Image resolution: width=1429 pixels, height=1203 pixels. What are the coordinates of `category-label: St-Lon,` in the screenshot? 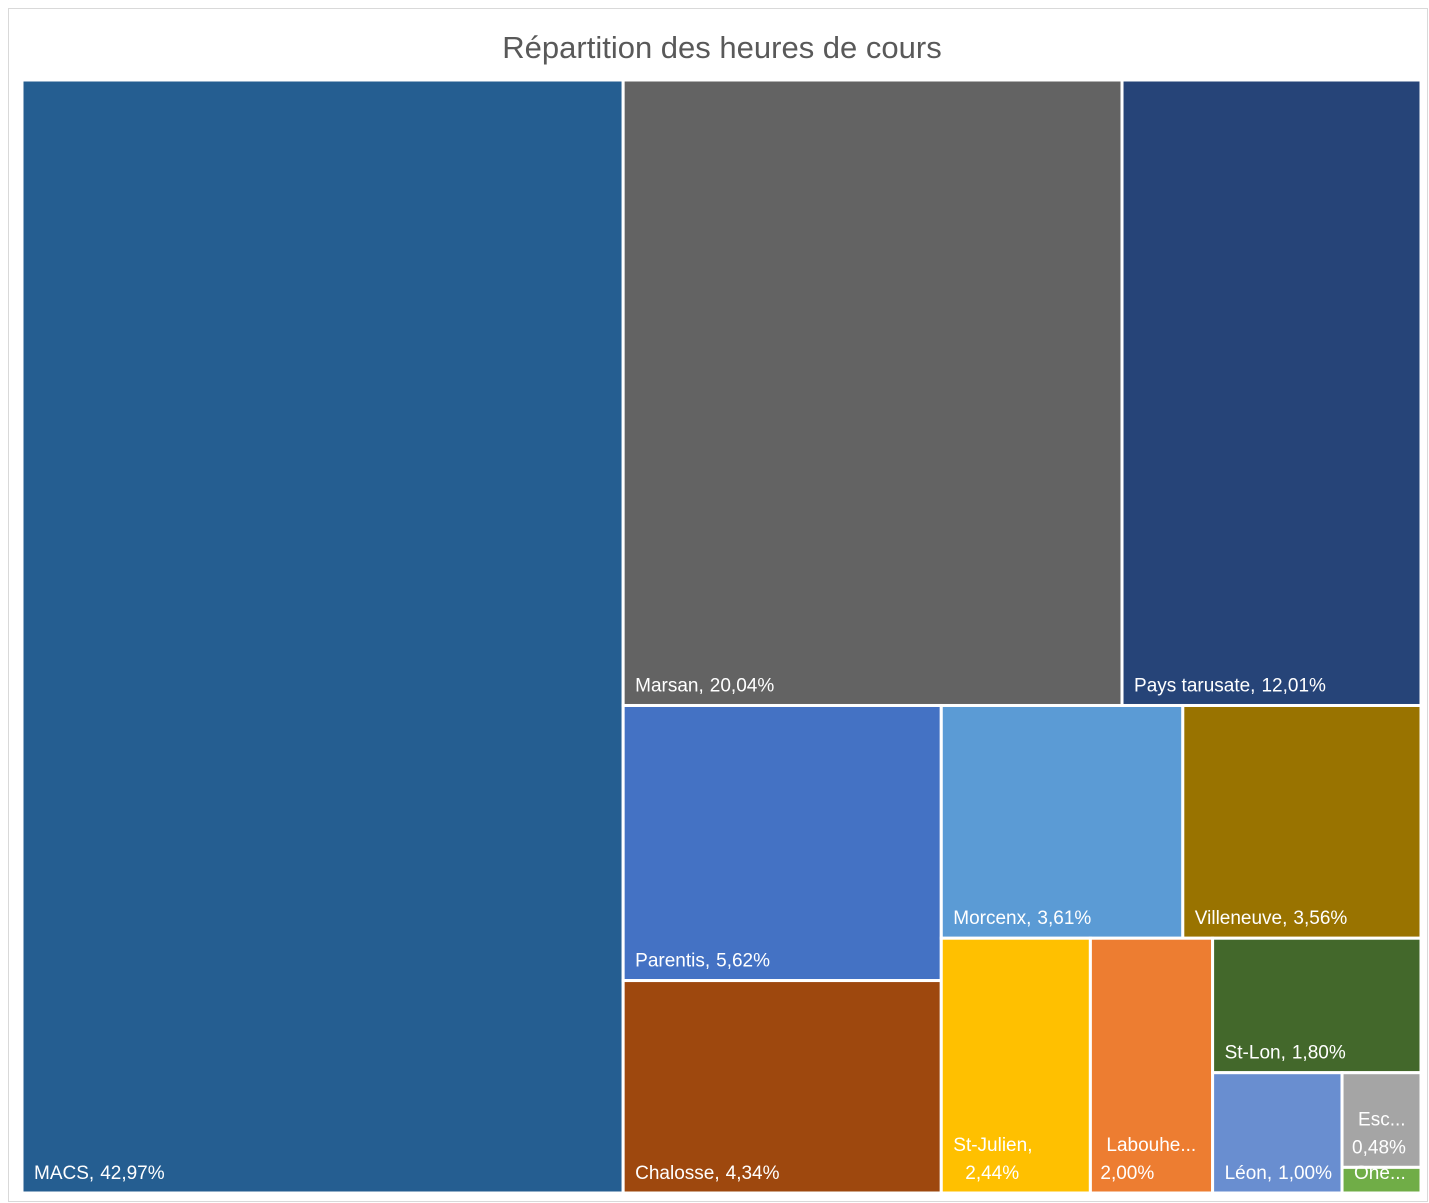 It's located at (1255, 1053).